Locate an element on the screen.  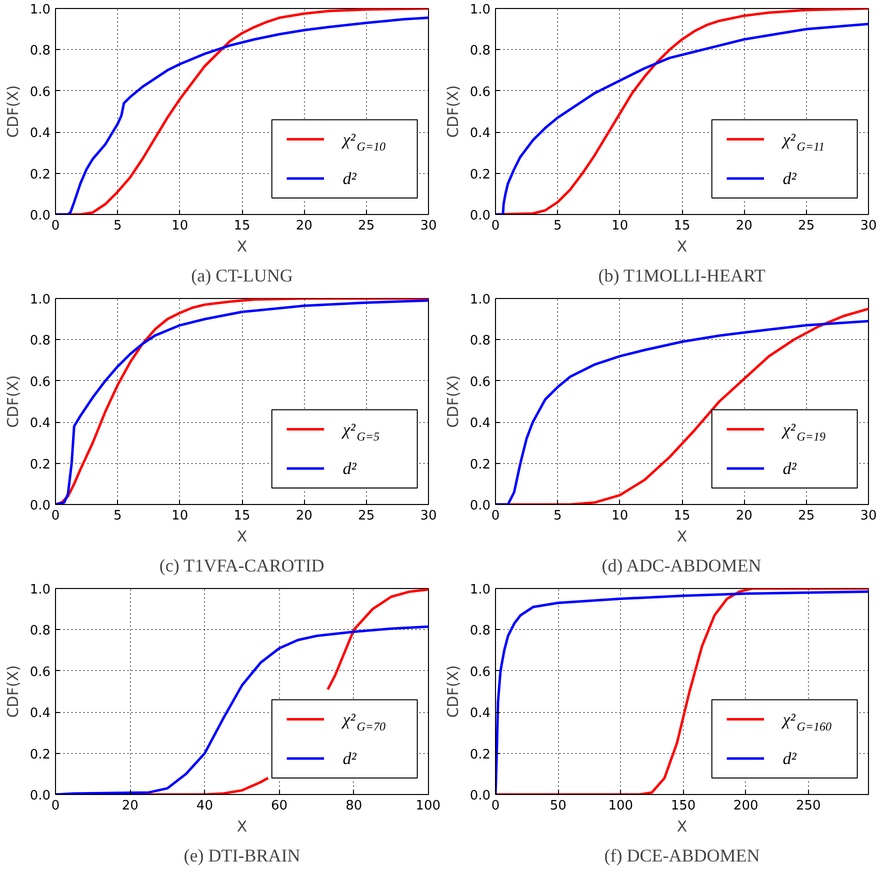
text: (f) DCE-ABDOMEN is located at coordinates (682, 856).